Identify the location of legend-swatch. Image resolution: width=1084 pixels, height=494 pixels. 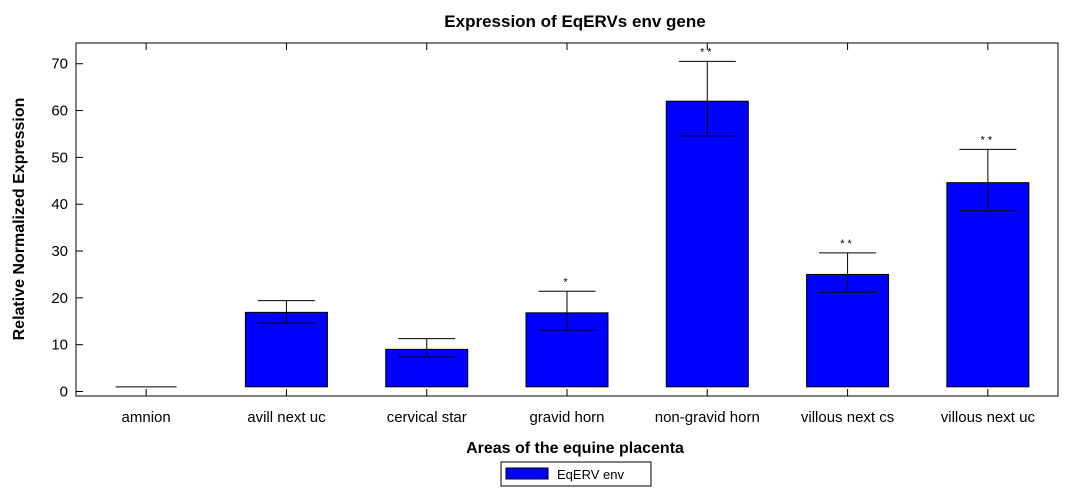
(527, 473).